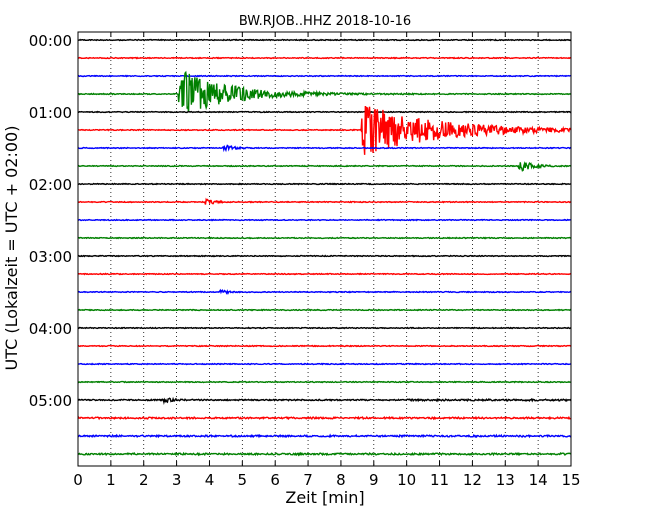 This screenshot has height=520, width=650. What do you see at coordinates (50, 401) in the screenshot?
I see `y-tick-label-5: 05:00` at bounding box center [50, 401].